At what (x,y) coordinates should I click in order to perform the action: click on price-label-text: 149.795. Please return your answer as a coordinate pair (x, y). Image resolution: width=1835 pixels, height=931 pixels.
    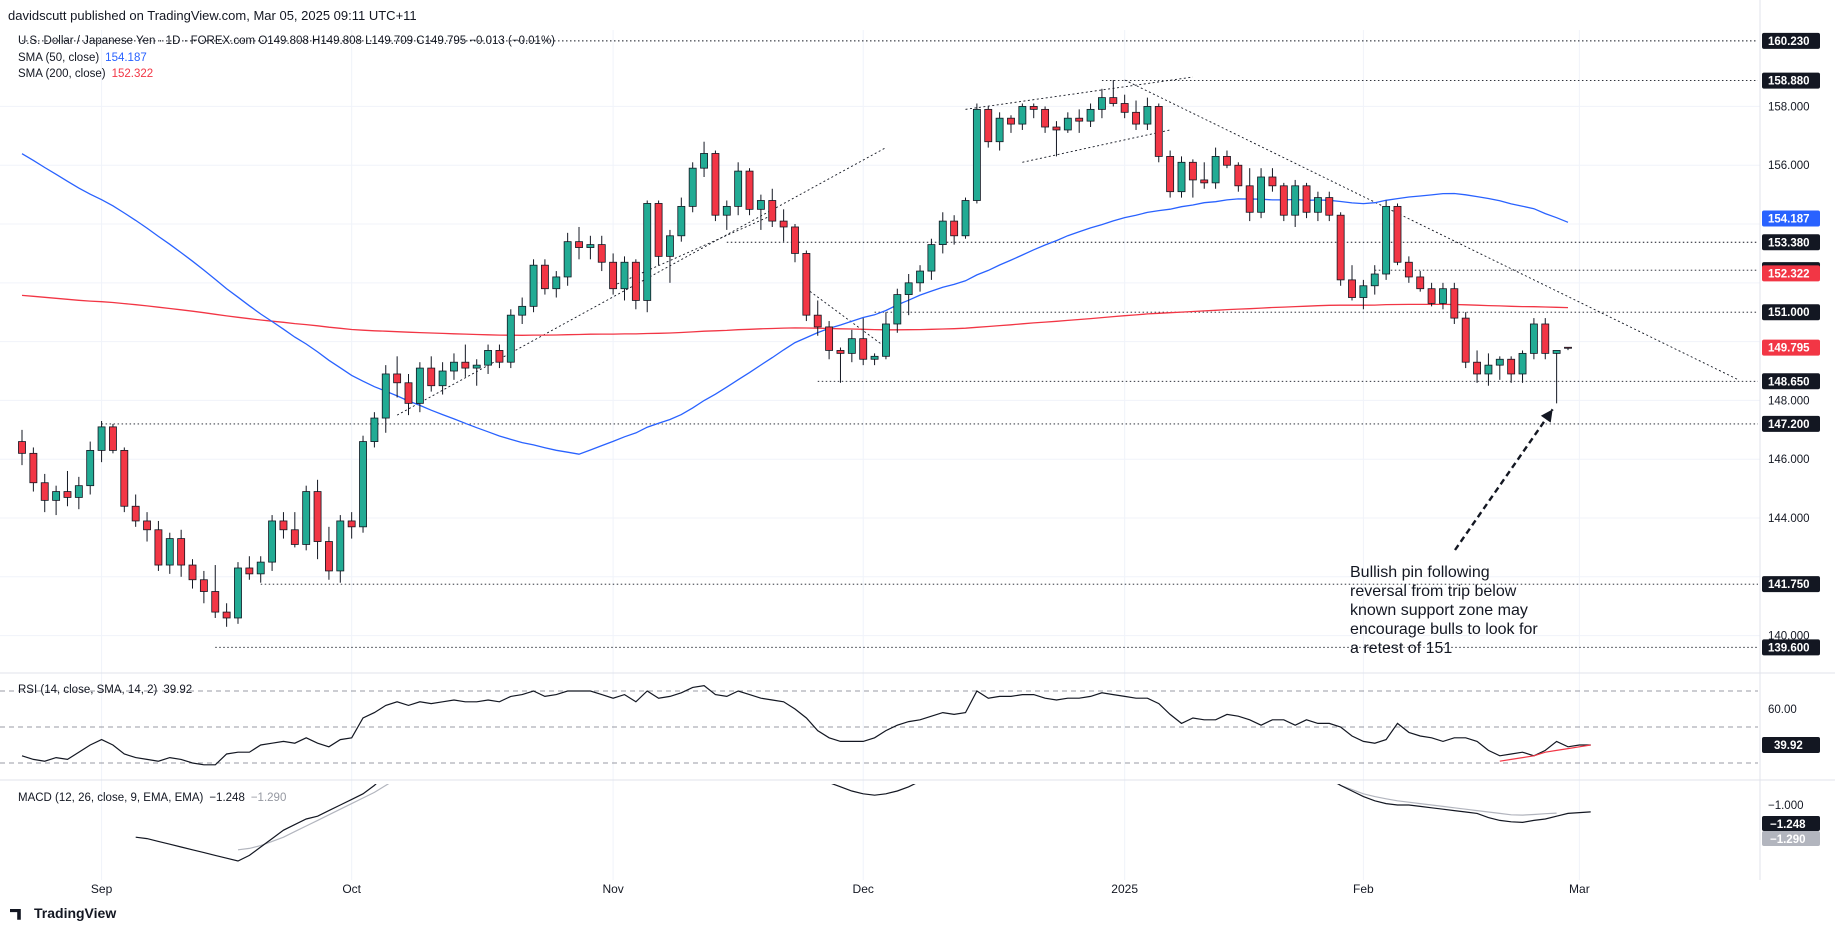
    Looking at the image, I should click on (1789, 349).